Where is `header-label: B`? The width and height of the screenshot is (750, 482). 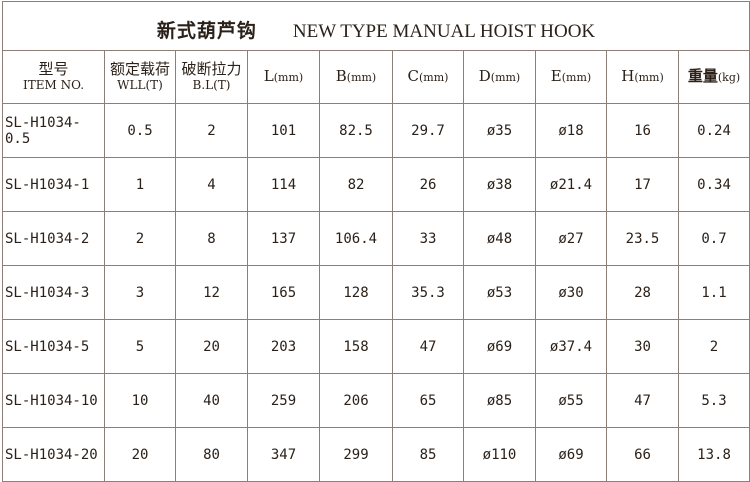 header-label: B is located at coordinates (341, 76).